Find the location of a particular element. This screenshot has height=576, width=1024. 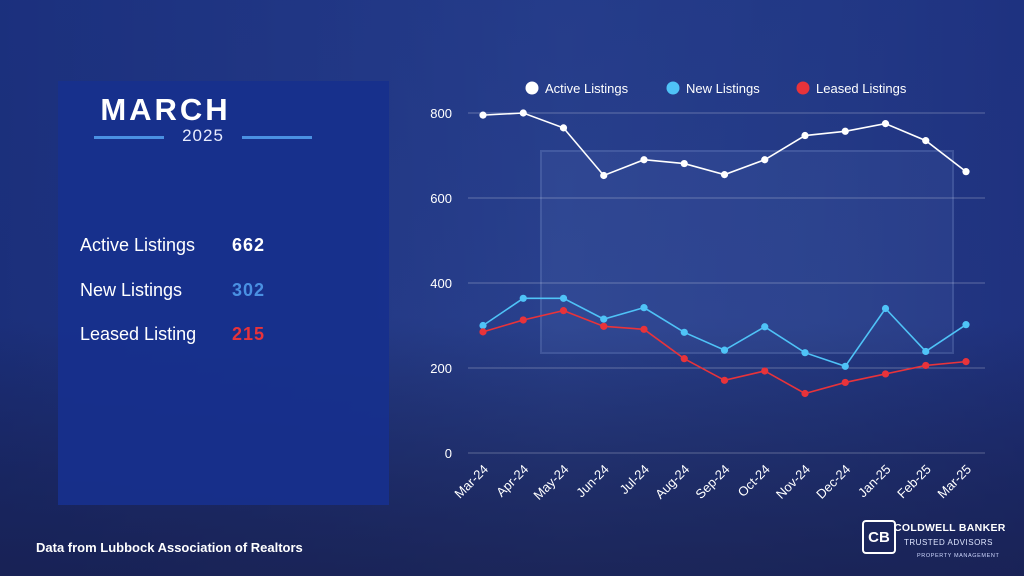

logo-subtitle: TRUSTED ADVISORS is located at coordinates (948, 542).